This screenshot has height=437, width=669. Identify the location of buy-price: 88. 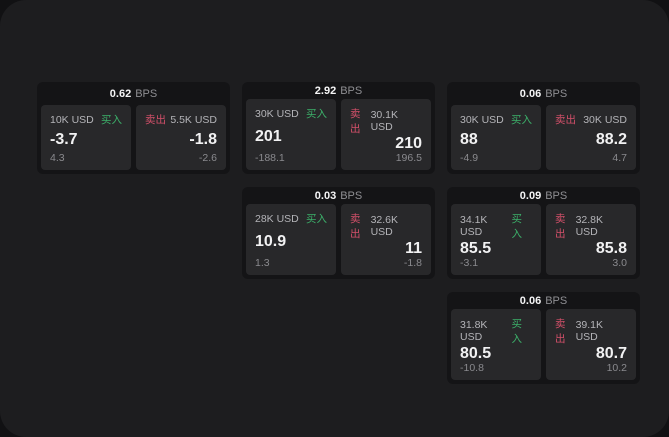
(469, 139).